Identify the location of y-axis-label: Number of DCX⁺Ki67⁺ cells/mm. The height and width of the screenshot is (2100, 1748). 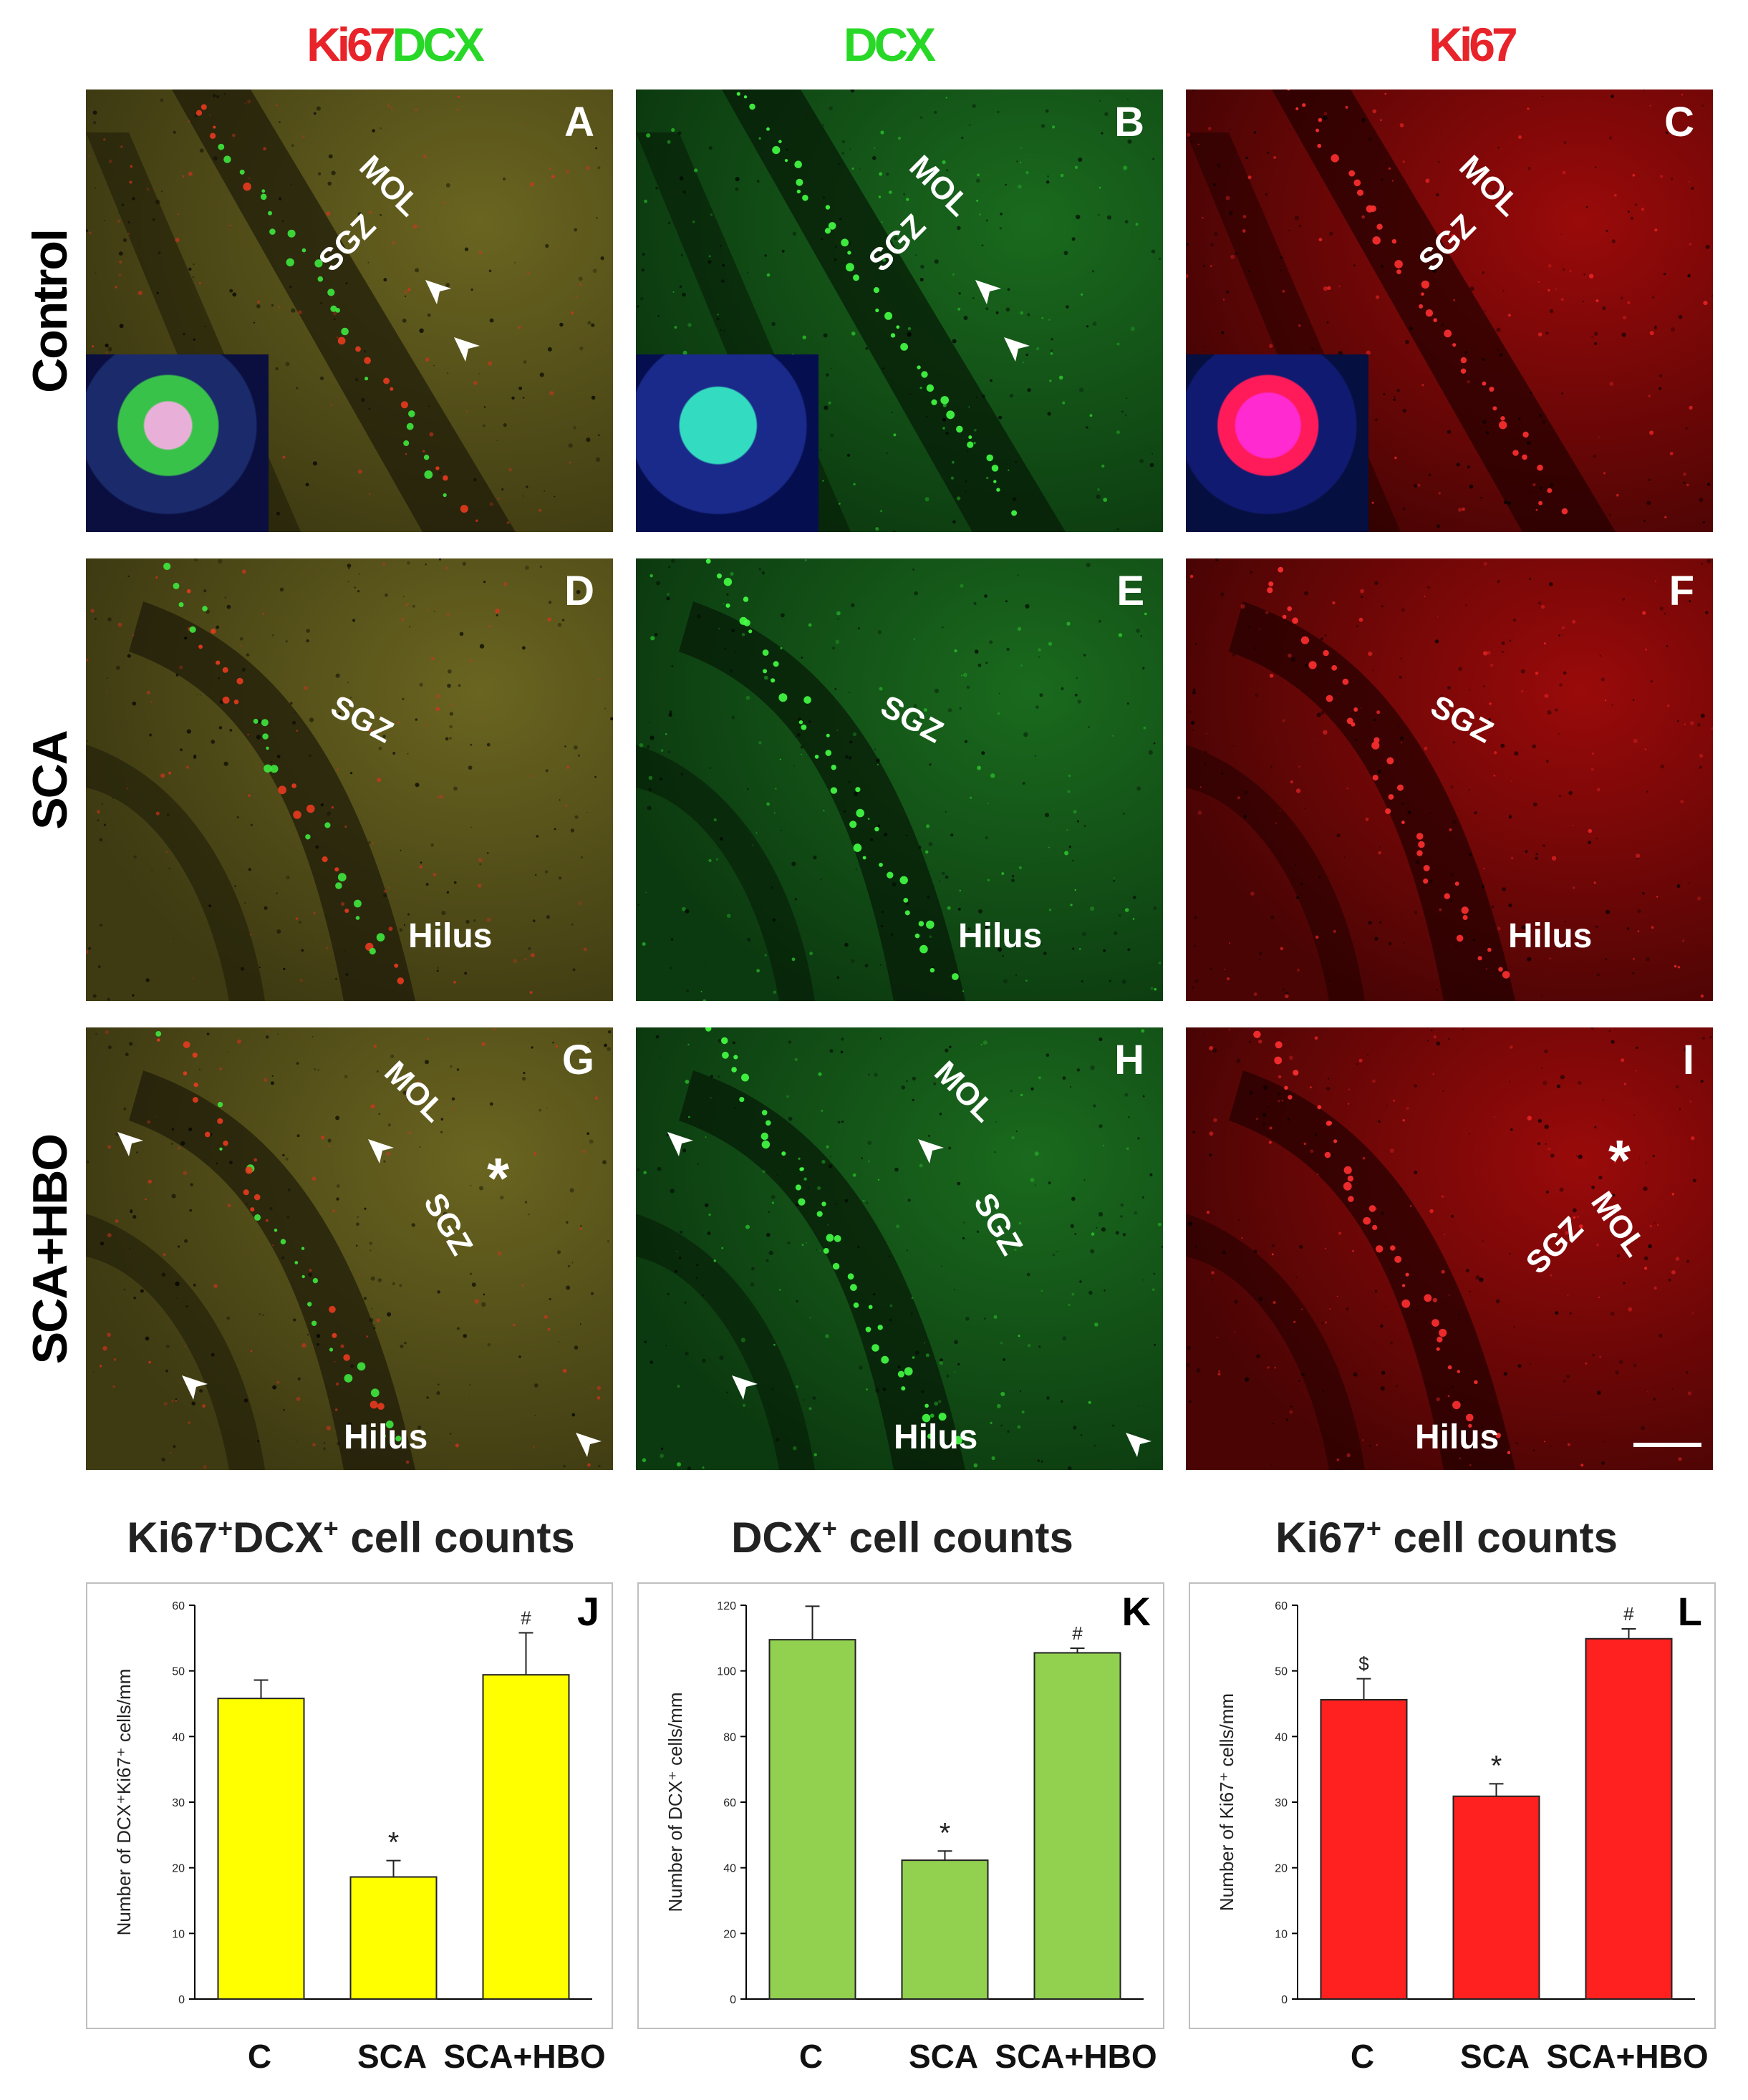
(124, 1802).